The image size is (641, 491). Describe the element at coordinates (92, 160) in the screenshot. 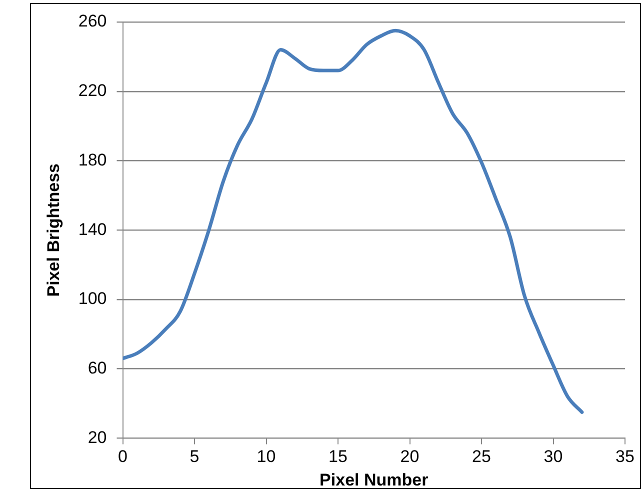

I see `y-tick-label: 180` at that location.